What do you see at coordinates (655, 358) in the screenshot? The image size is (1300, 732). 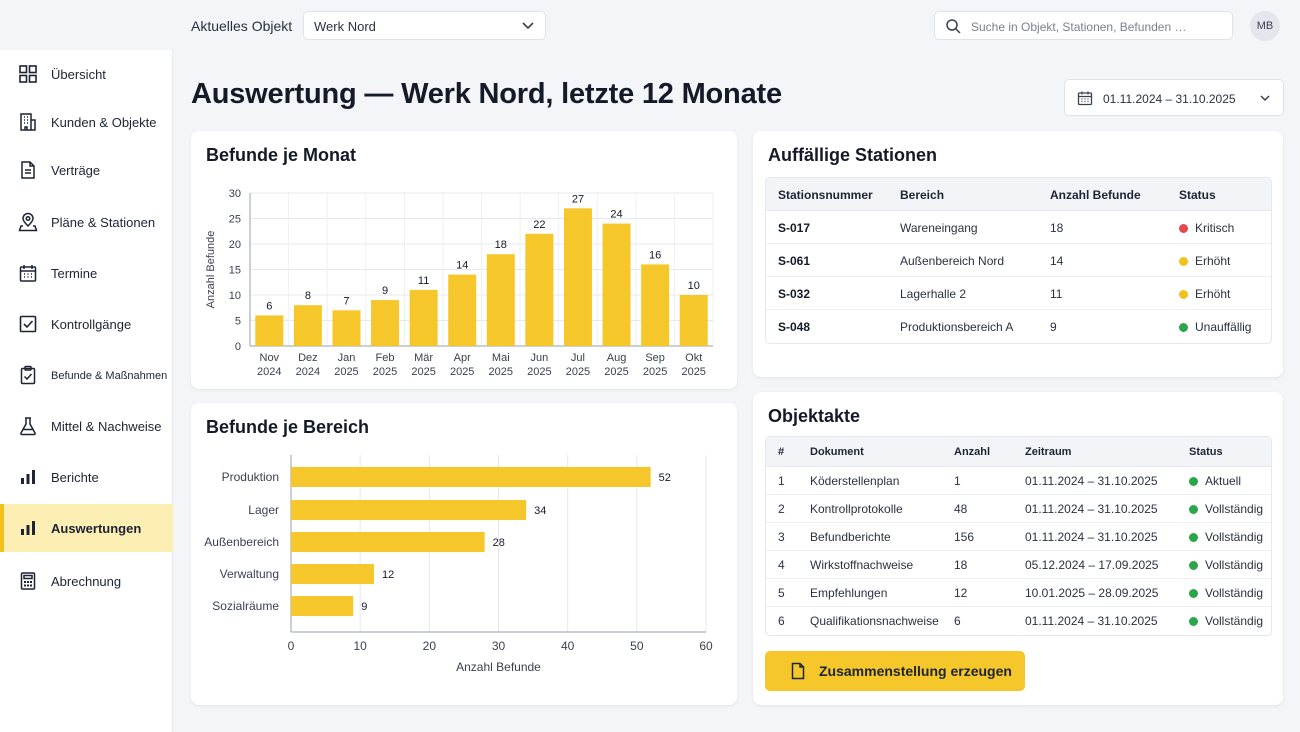 I see `x-tick-label: Sep` at bounding box center [655, 358].